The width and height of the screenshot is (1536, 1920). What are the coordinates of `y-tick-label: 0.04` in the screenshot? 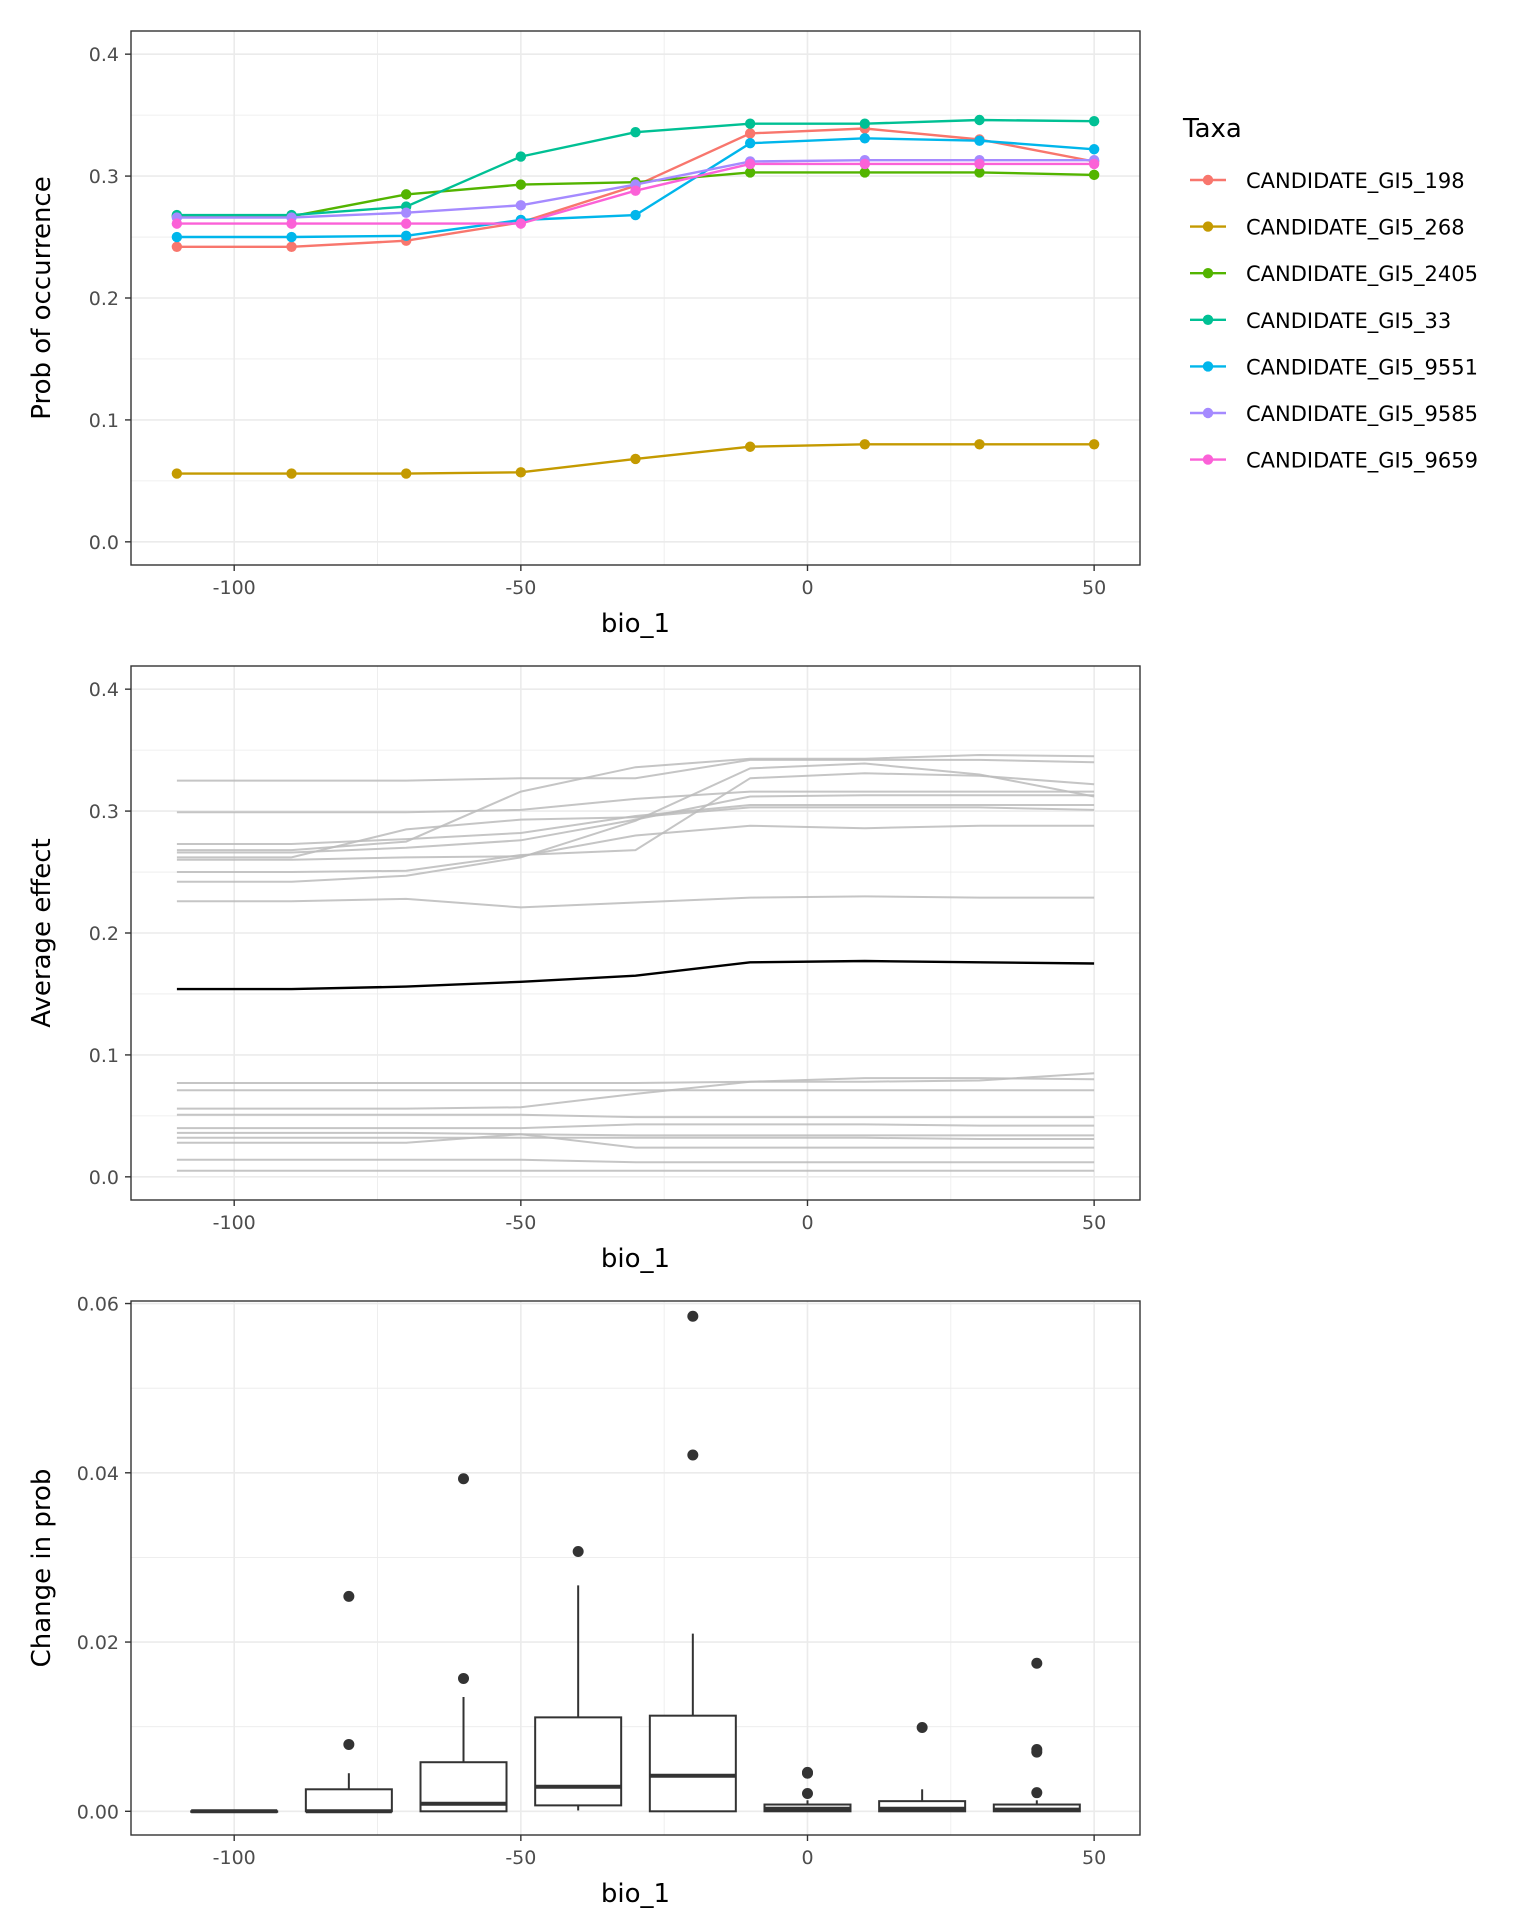 It's located at (98, 1474).